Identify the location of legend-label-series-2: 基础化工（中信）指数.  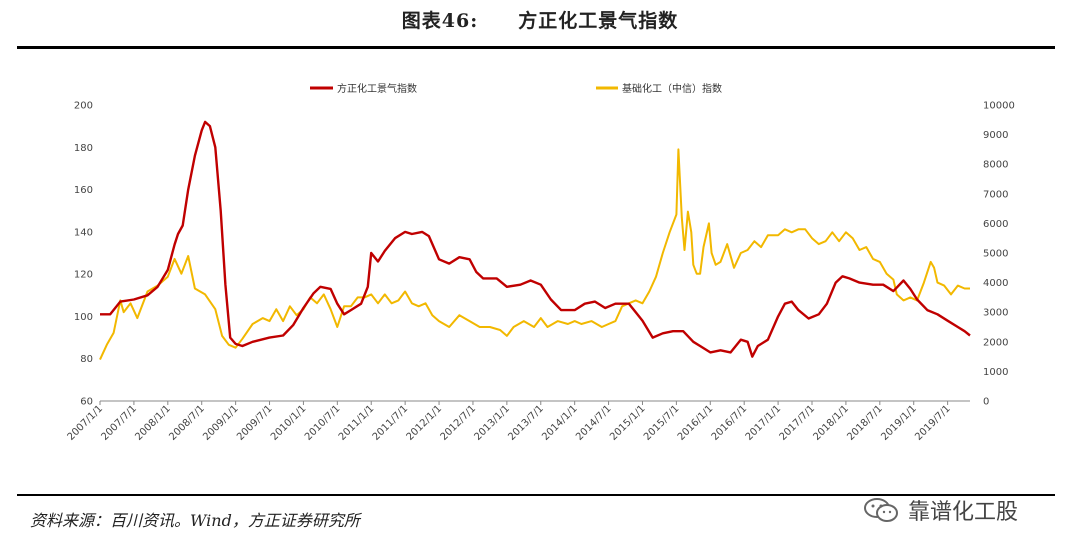
(672, 88).